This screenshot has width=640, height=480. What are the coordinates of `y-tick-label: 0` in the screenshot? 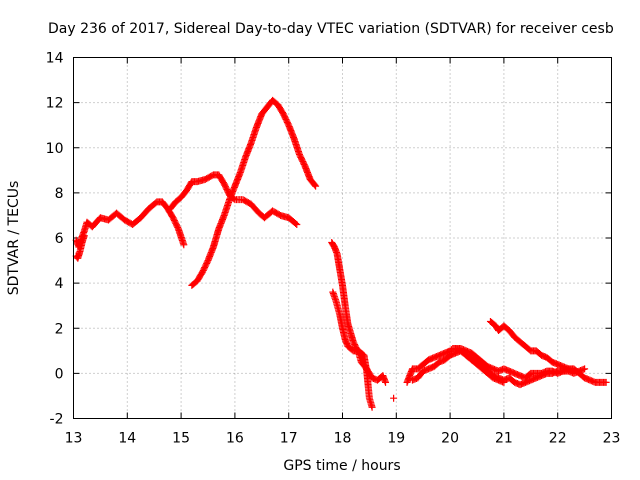 It's located at (59, 374).